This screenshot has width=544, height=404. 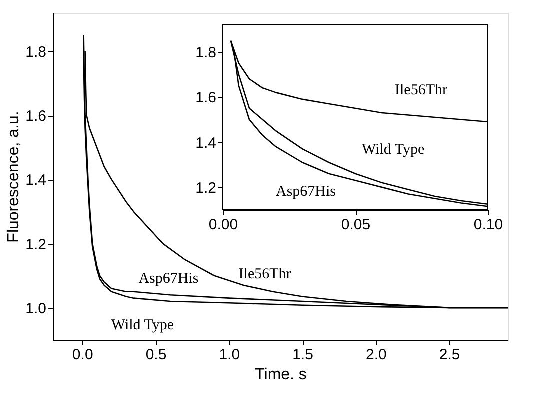 I want to click on x-tick-label: 1.0, so click(x=229, y=355).